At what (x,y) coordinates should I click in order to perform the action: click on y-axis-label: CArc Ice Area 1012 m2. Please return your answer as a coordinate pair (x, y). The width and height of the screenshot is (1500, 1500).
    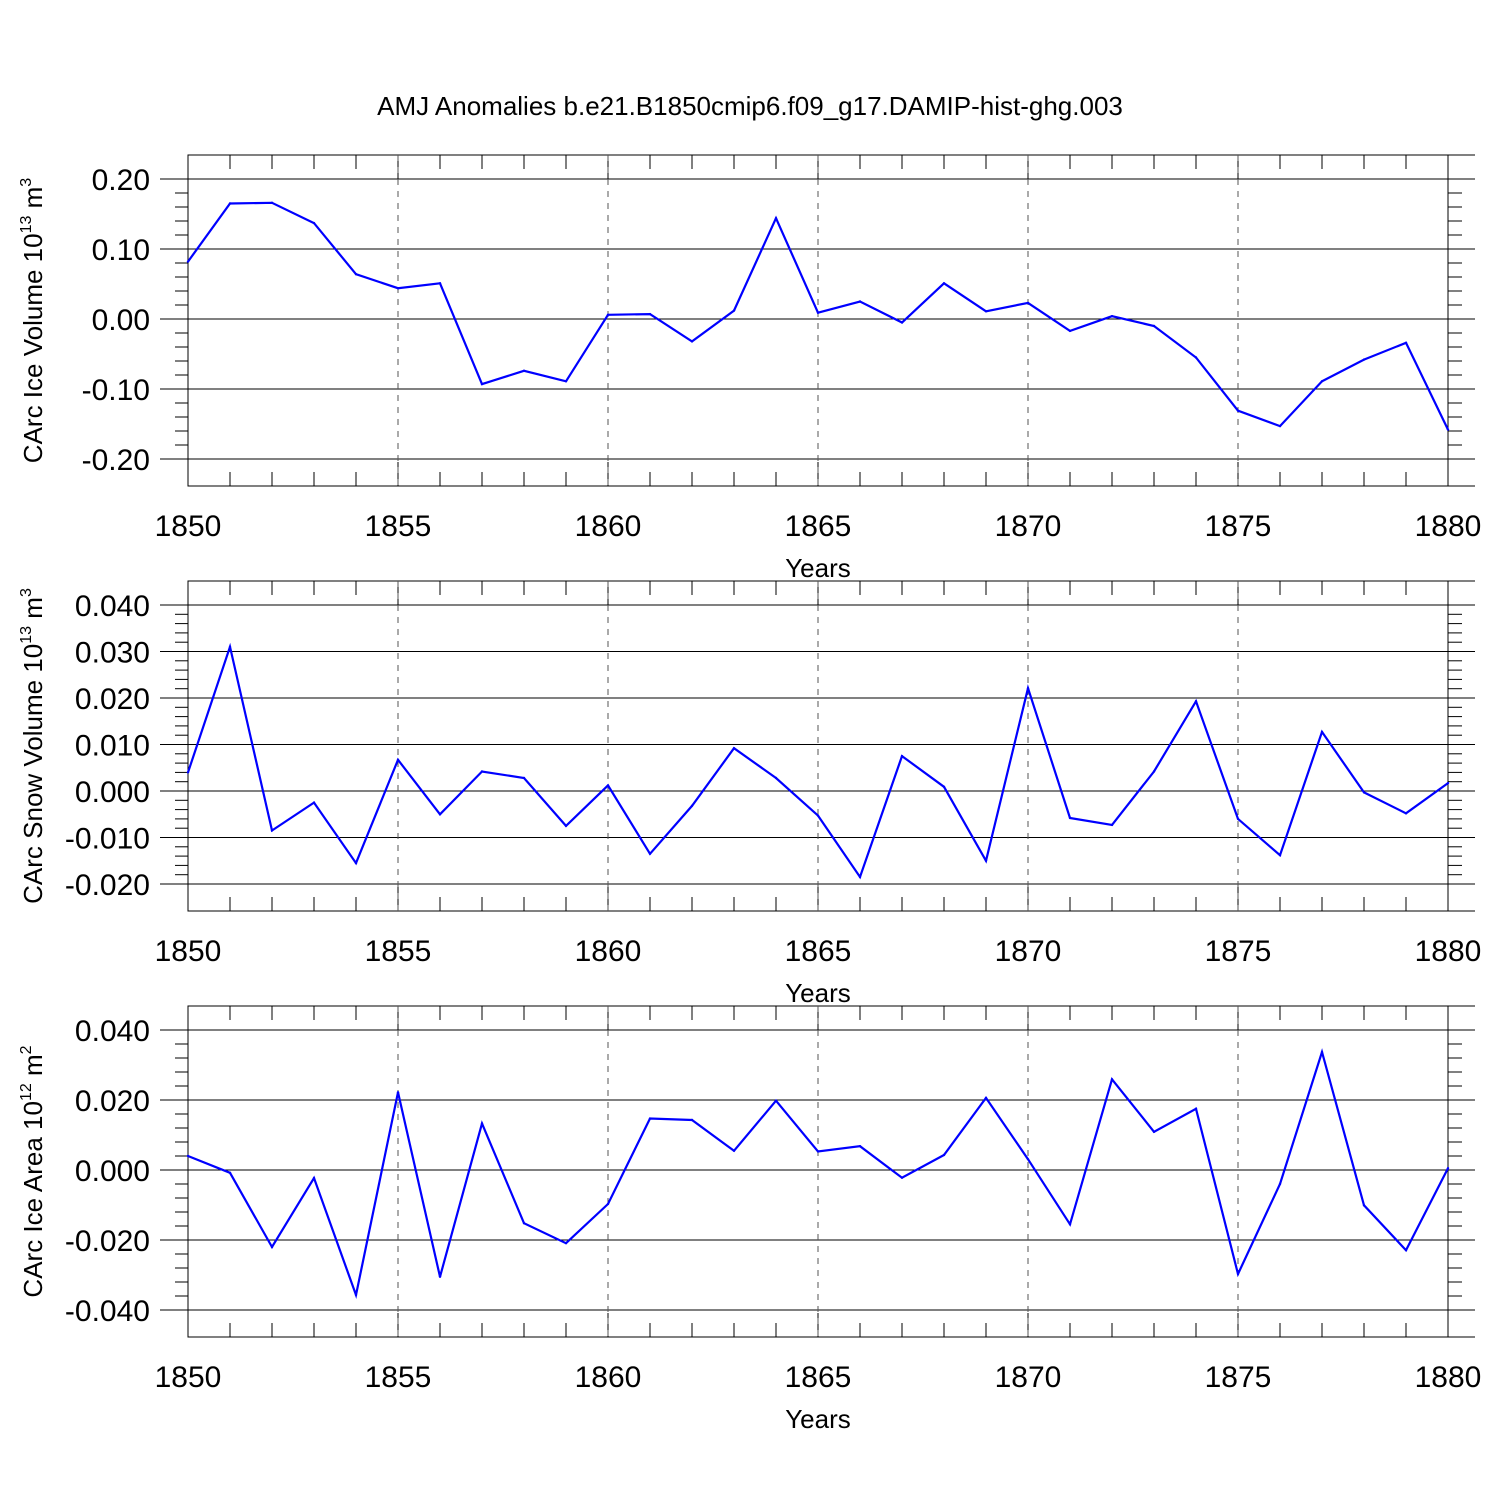
    Looking at the image, I should click on (33, 1171).